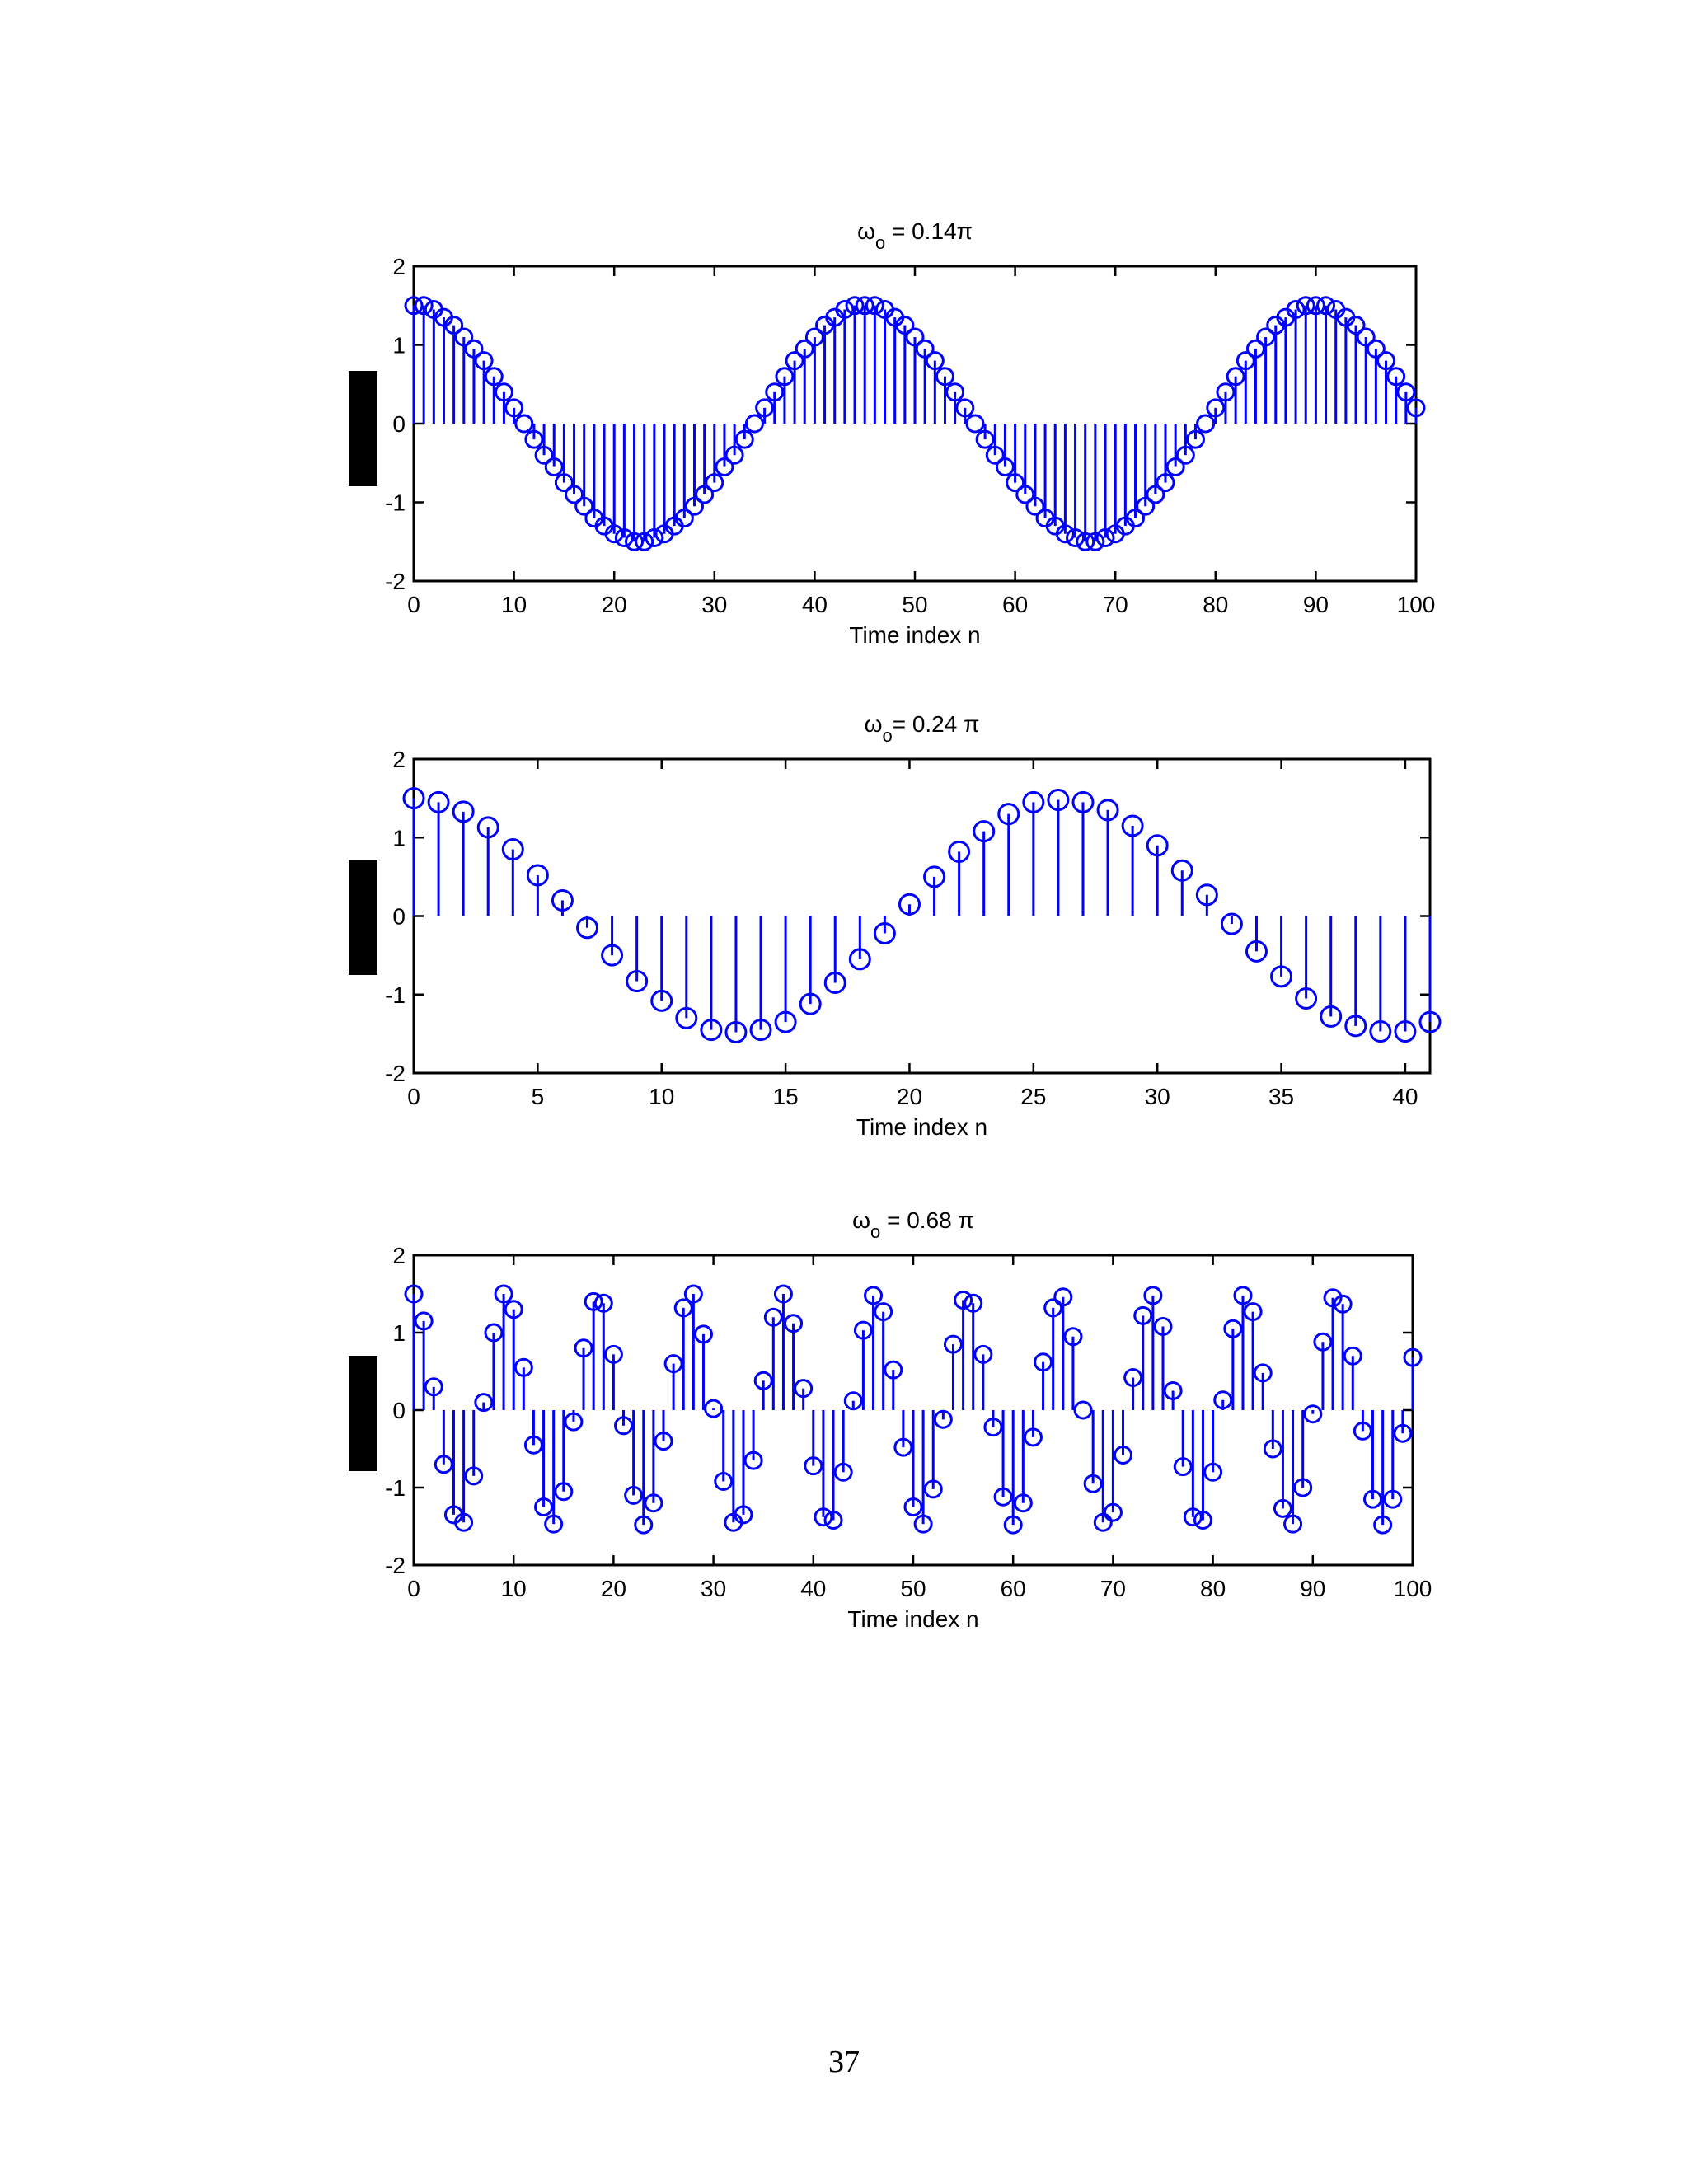  Describe the element at coordinates (396, 995) in the screenshot. I see `y-tick-label: -1` at that location.